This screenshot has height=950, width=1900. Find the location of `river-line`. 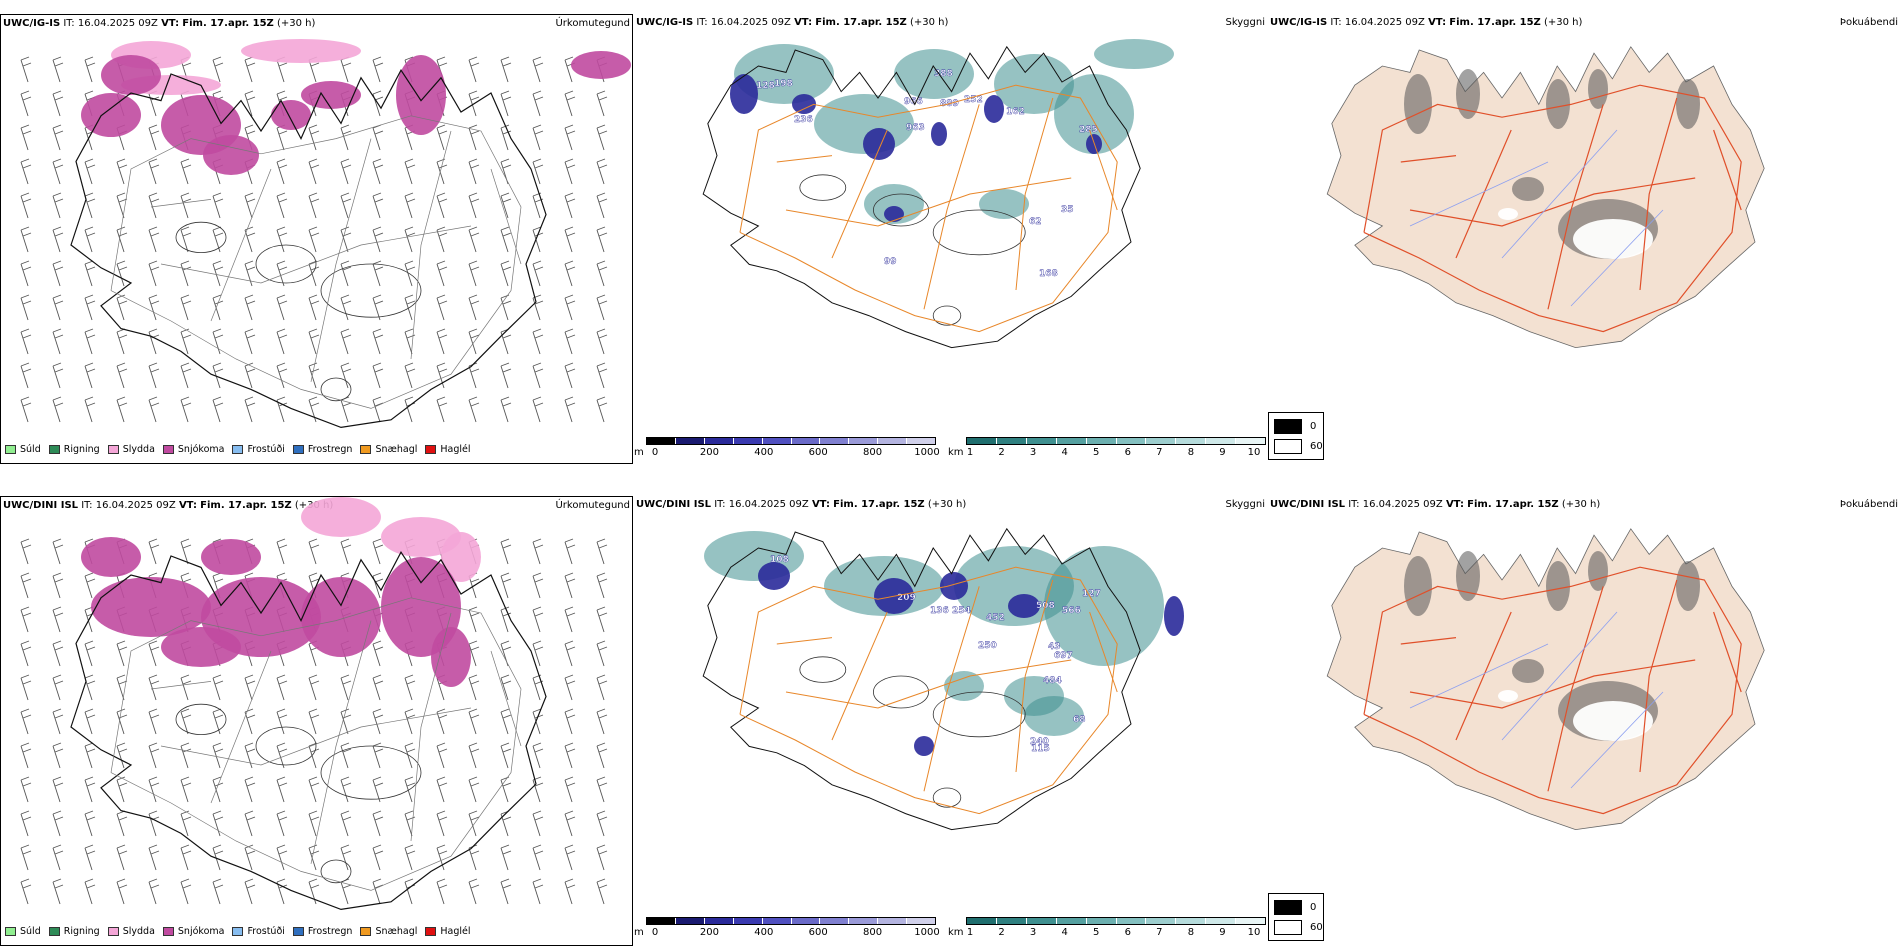

river-line is located at coordinates (1559, 194).